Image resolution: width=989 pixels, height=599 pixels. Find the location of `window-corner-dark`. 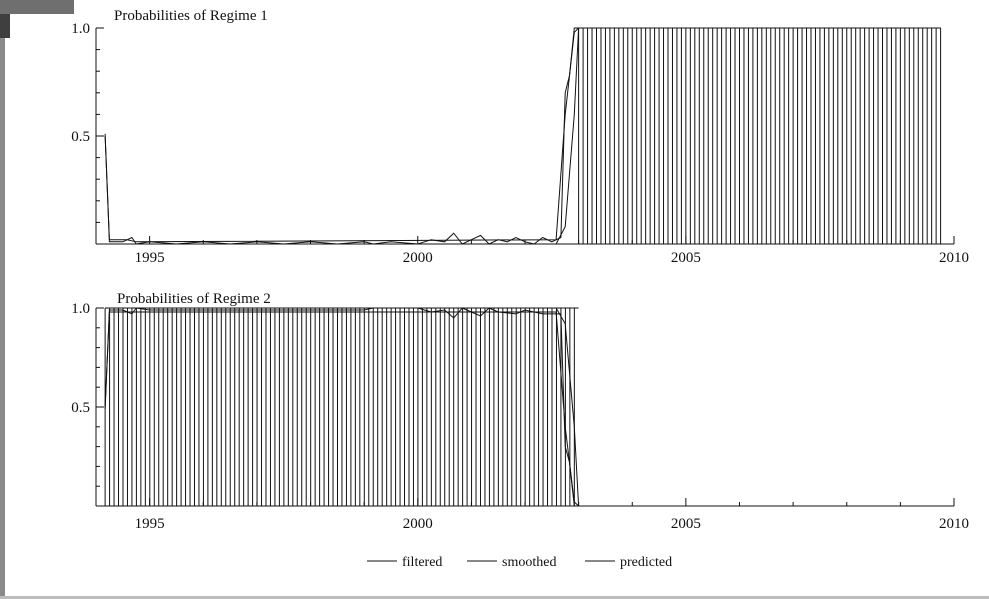

window-corner-dark is located at coordinates (5, 26).